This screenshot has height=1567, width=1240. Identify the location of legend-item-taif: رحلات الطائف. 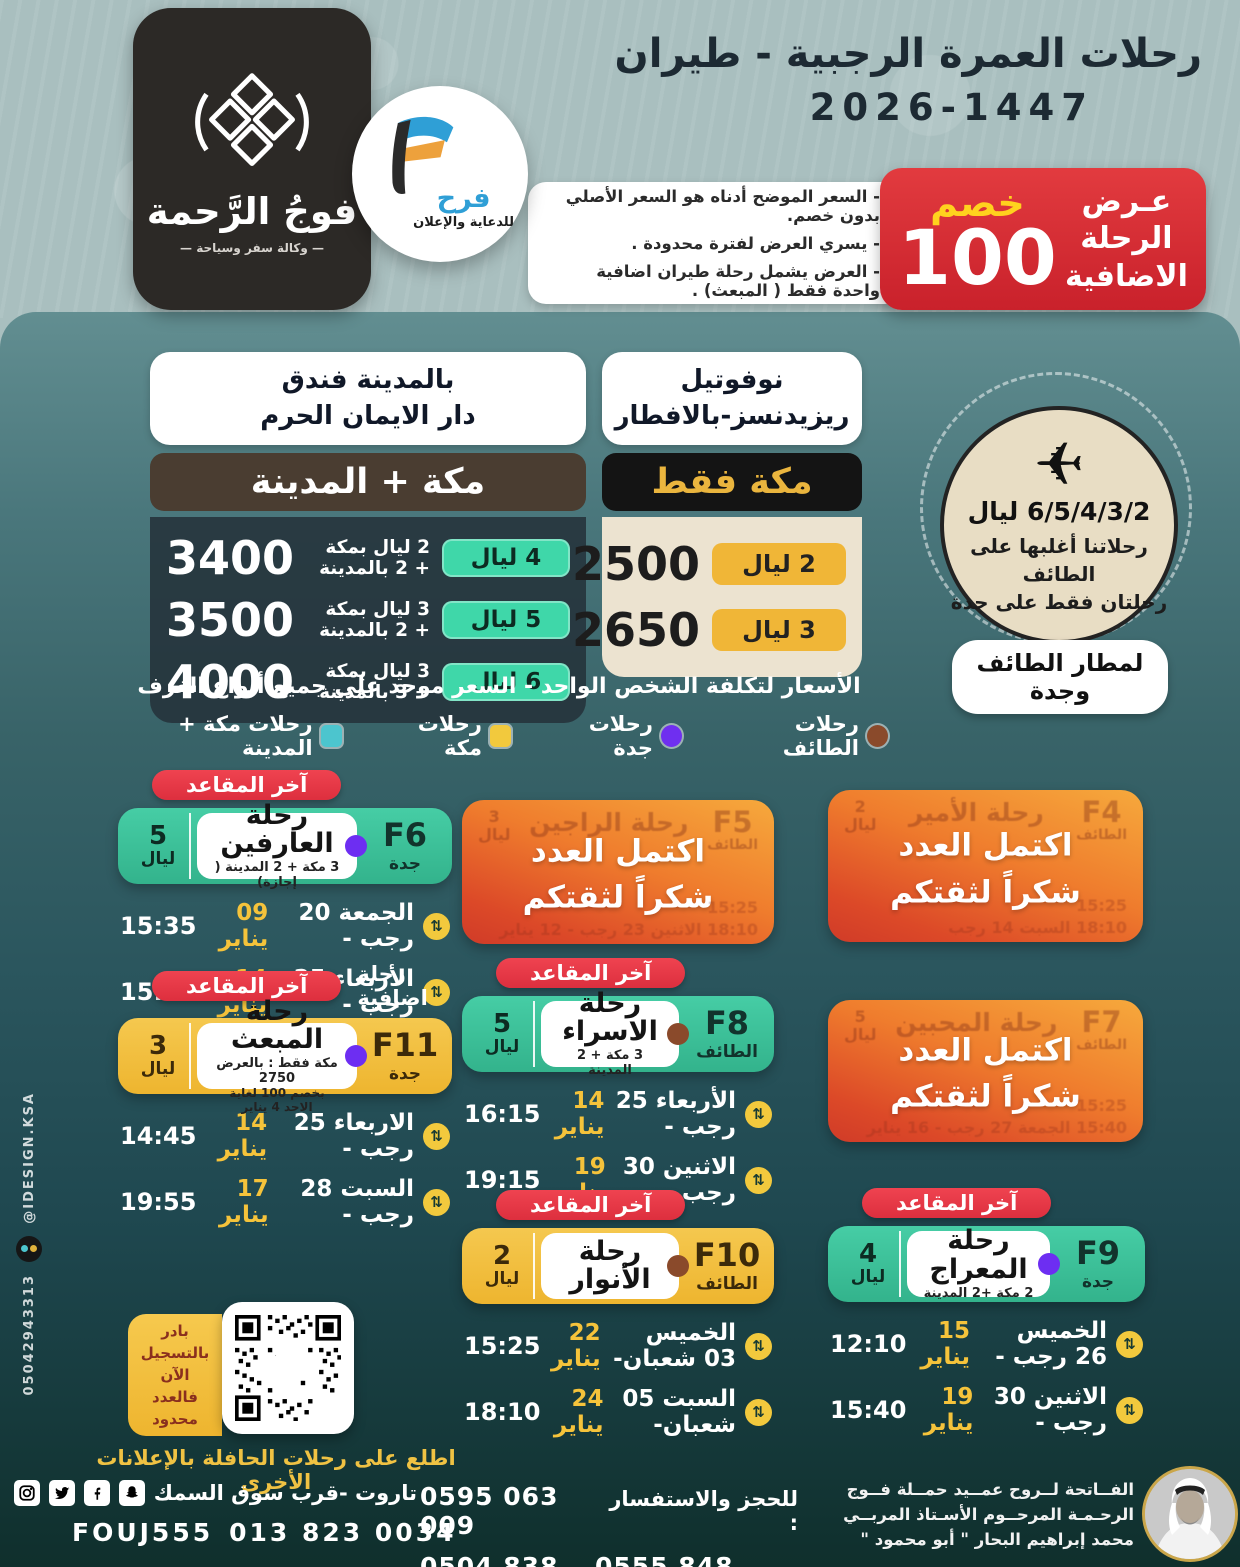
(803, 736).